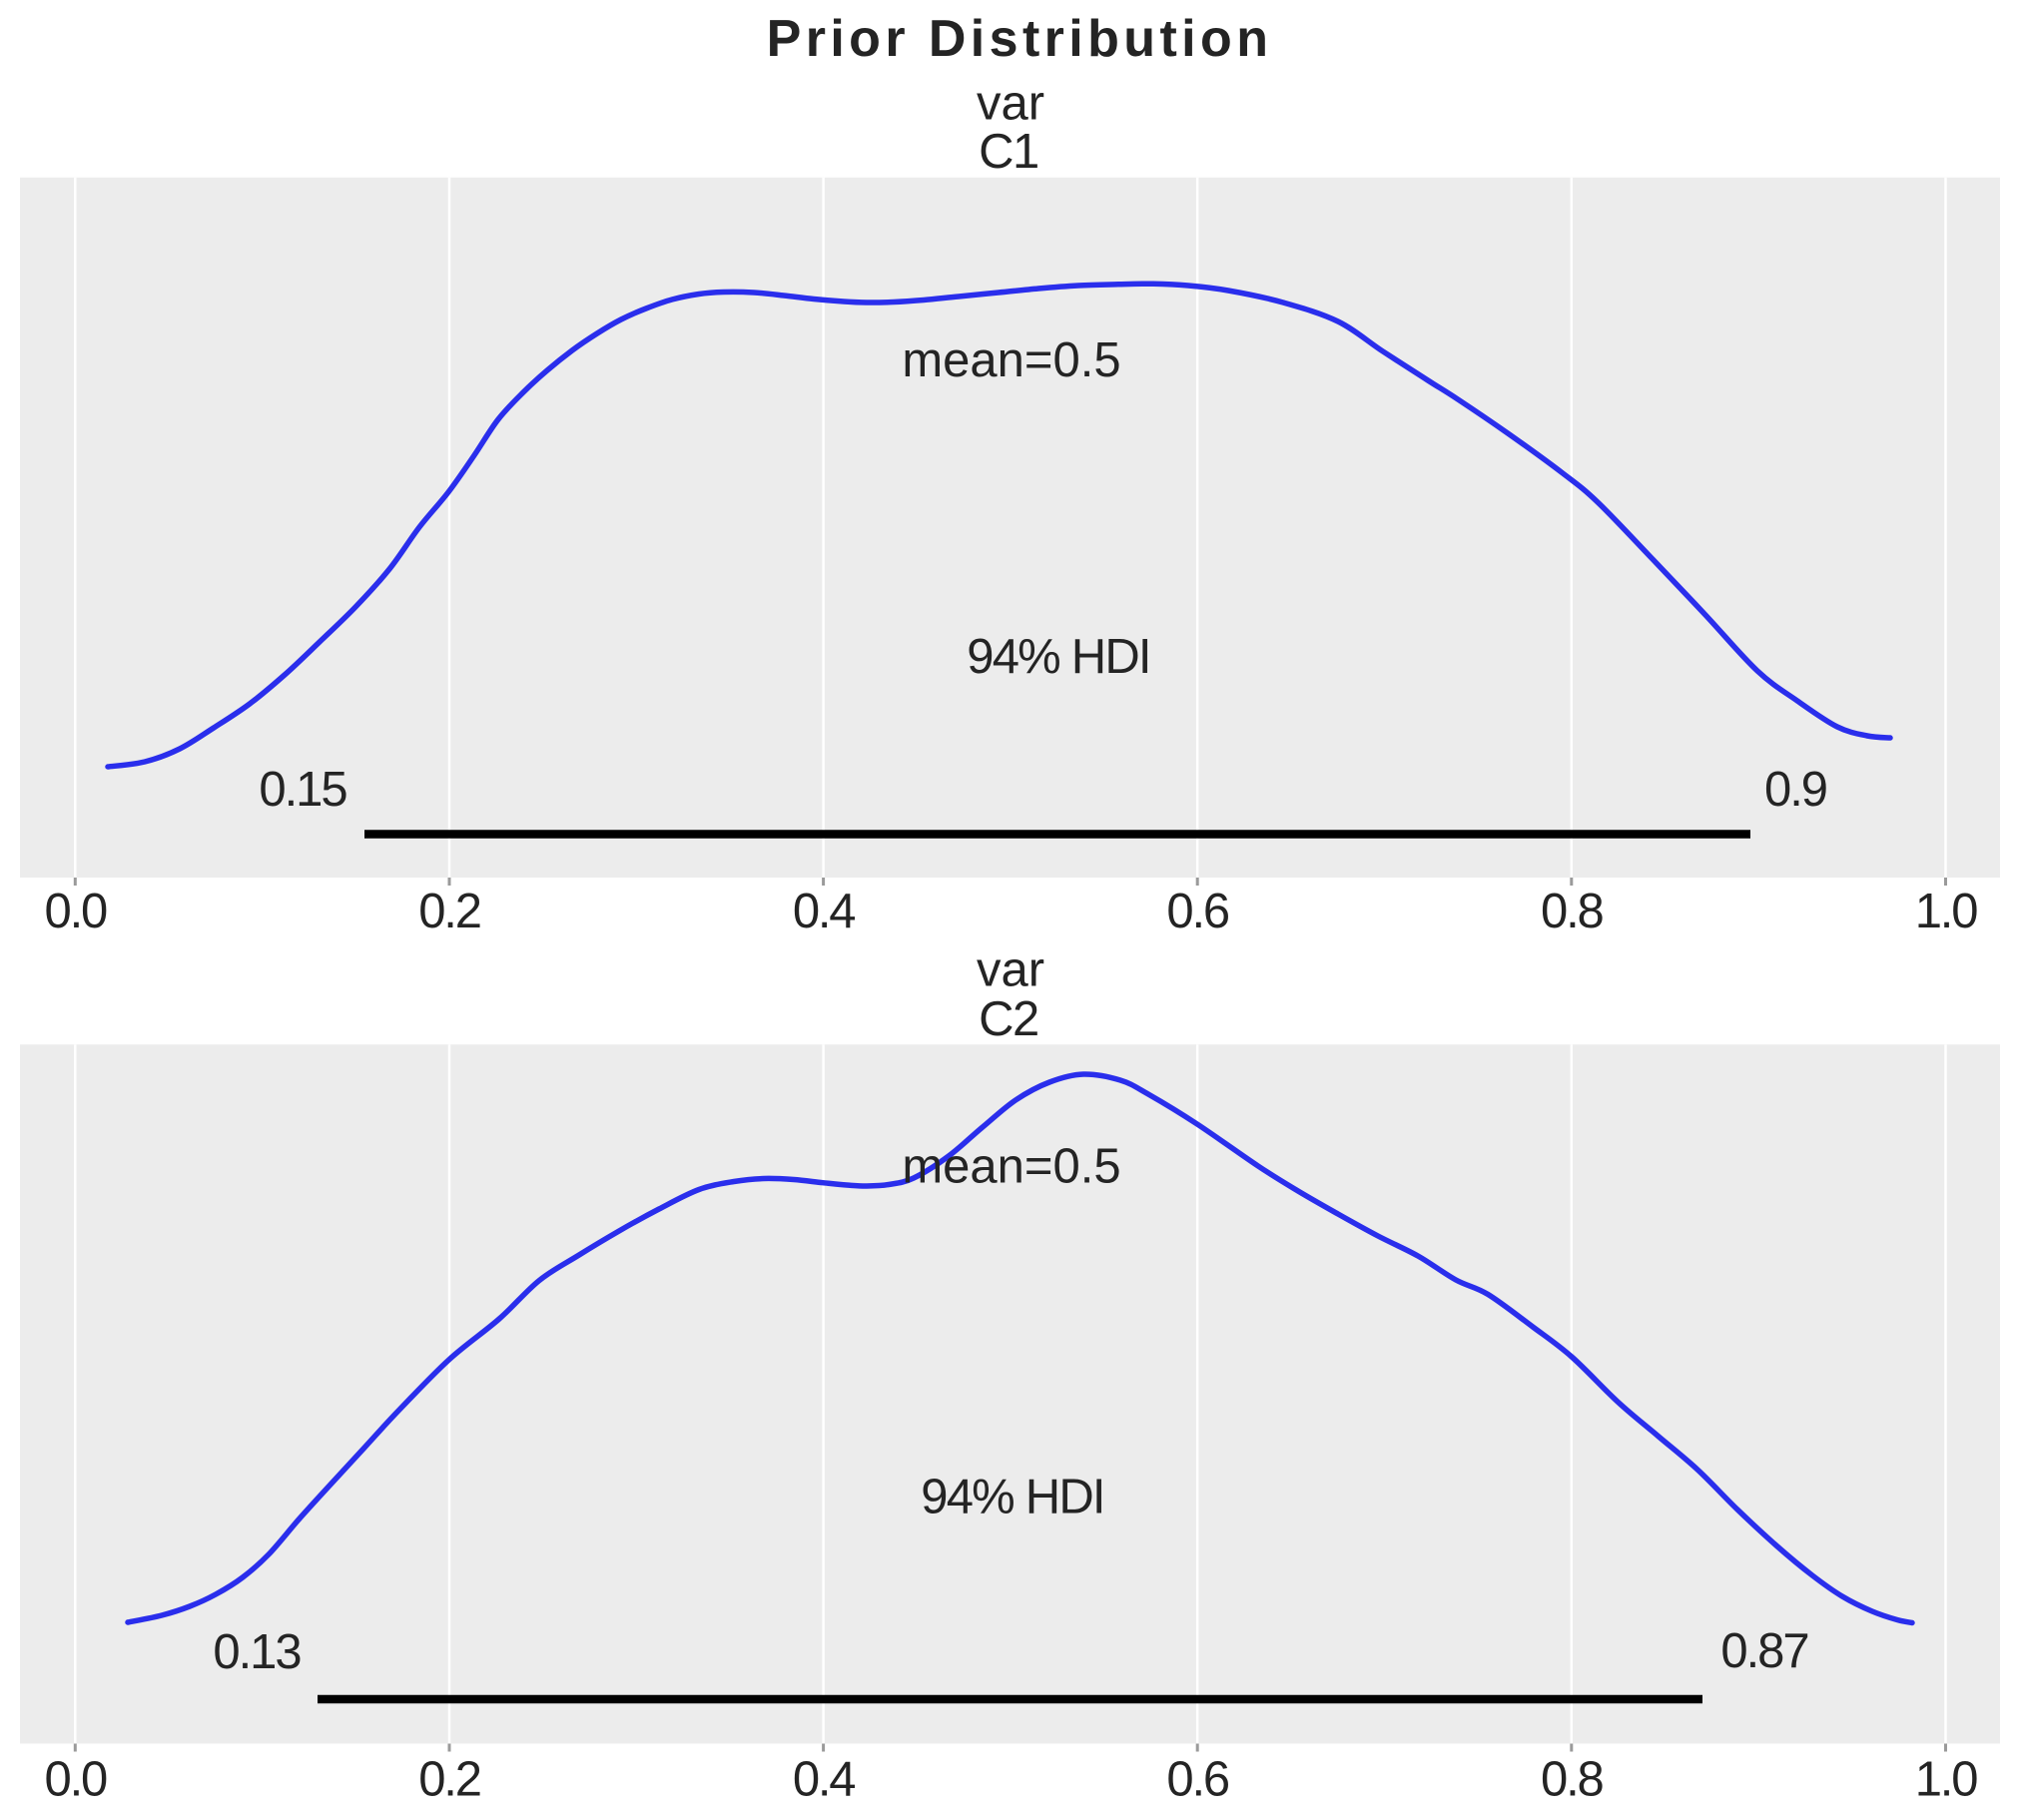 This screenshot has width=2020, height=1820. Describe the element at coordinates (1008, 152) in the screenshot. I see `svg-text: C1` at that location.